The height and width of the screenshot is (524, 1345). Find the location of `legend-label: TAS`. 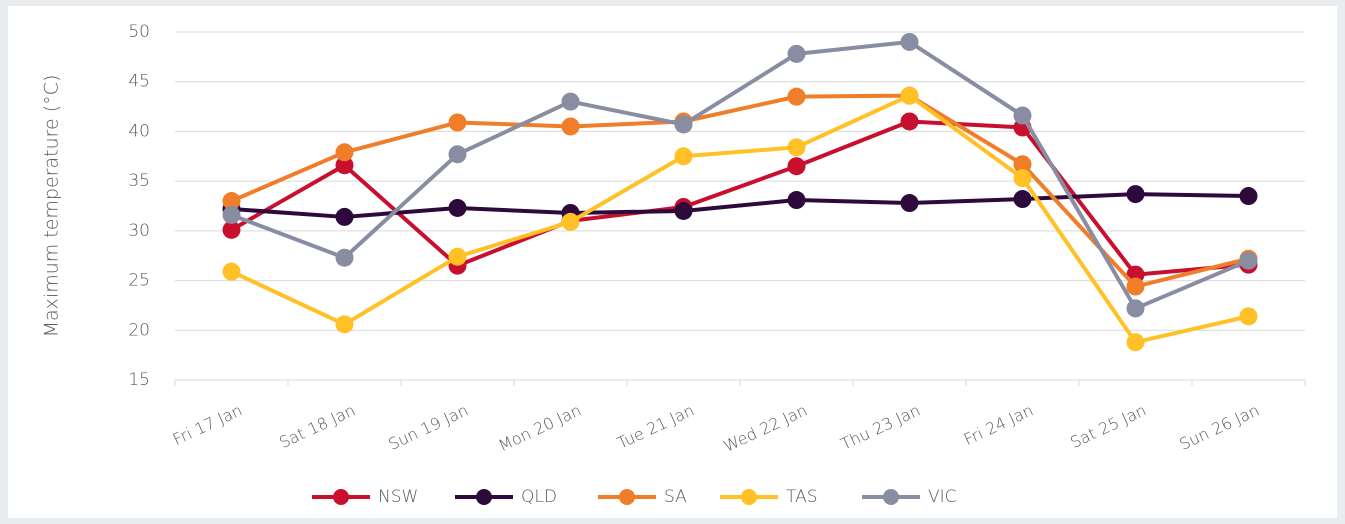

legend-label: TAS is located at coordinates (802, 497).